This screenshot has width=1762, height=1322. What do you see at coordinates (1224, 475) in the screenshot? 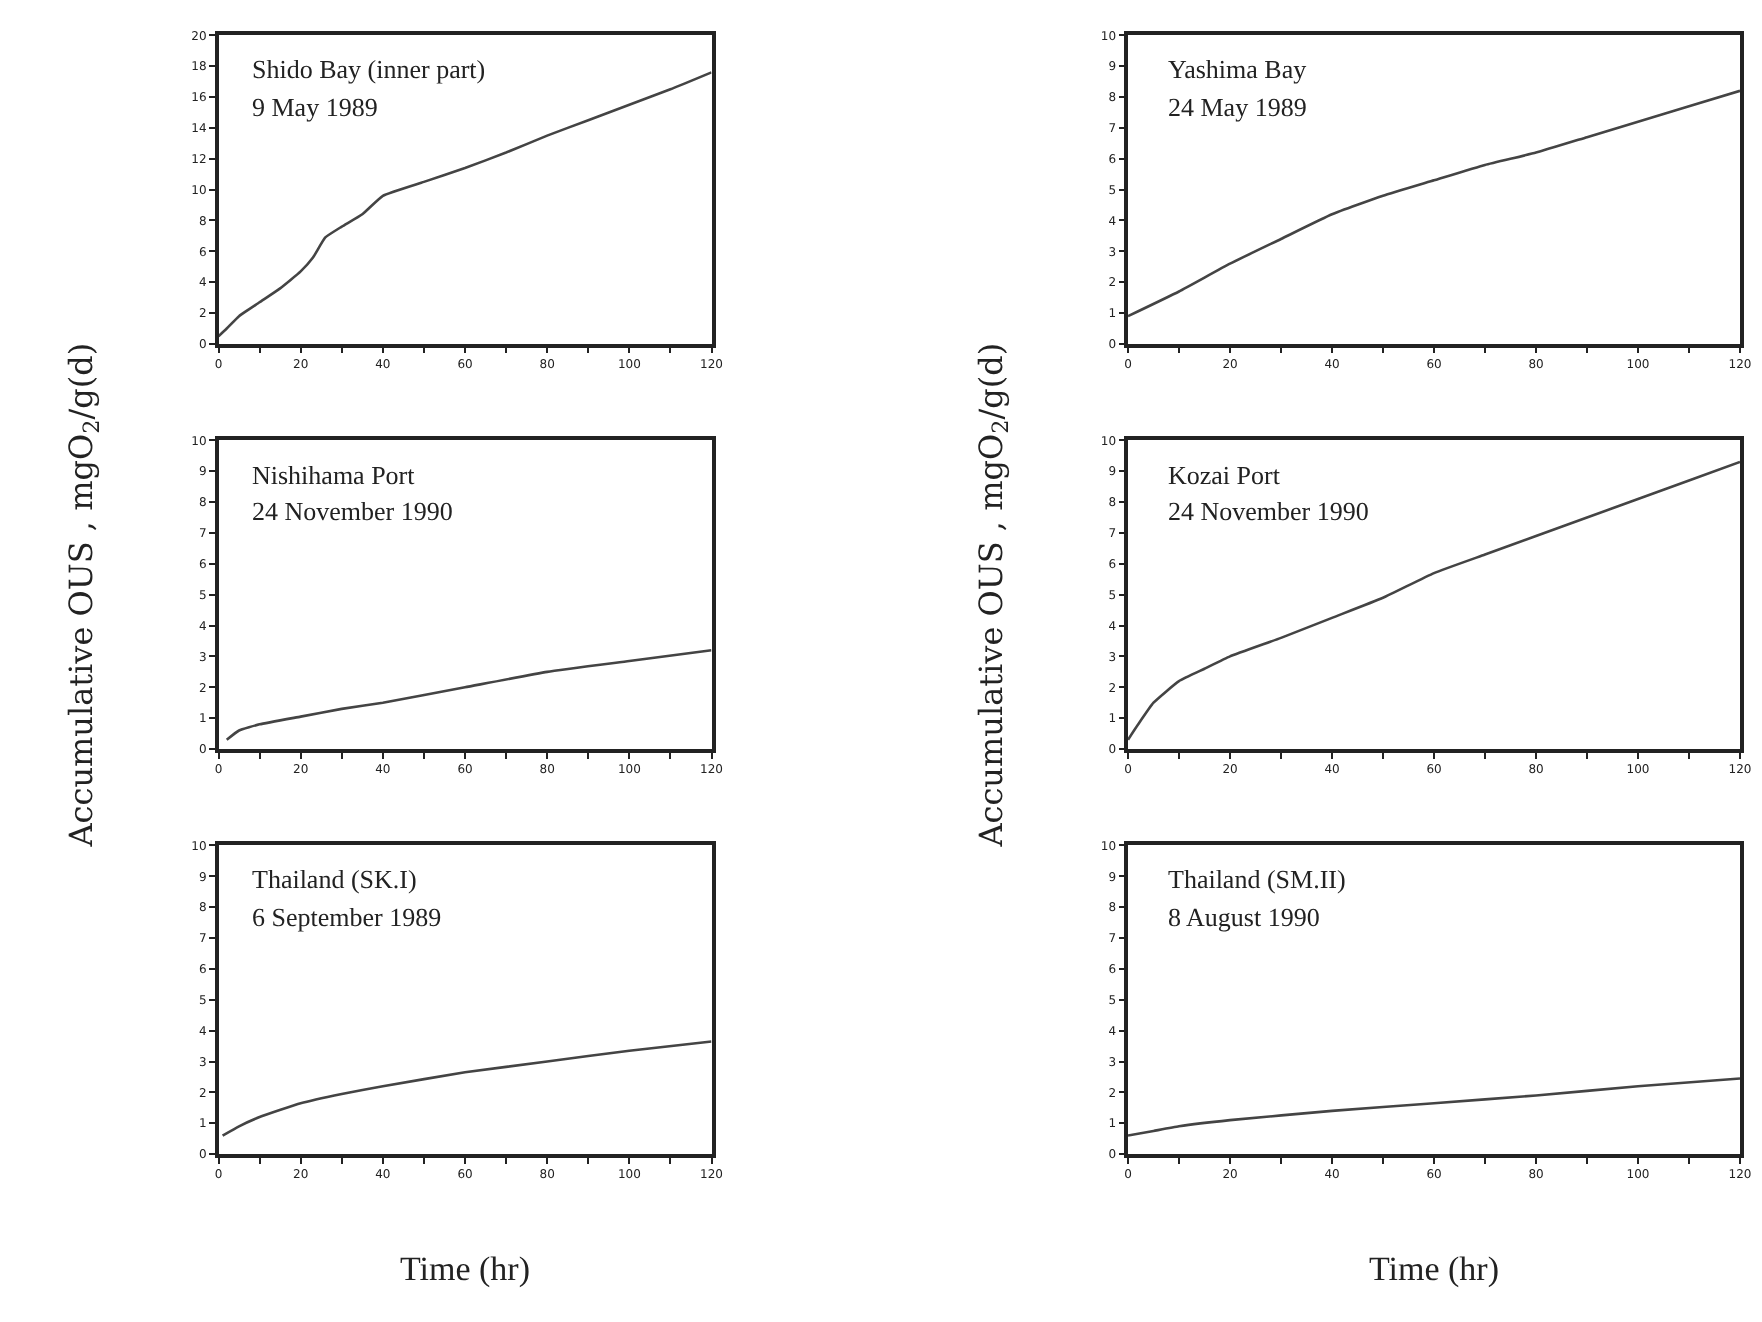
I see `text: Kozai Port` at bounding box center [1224, 475].